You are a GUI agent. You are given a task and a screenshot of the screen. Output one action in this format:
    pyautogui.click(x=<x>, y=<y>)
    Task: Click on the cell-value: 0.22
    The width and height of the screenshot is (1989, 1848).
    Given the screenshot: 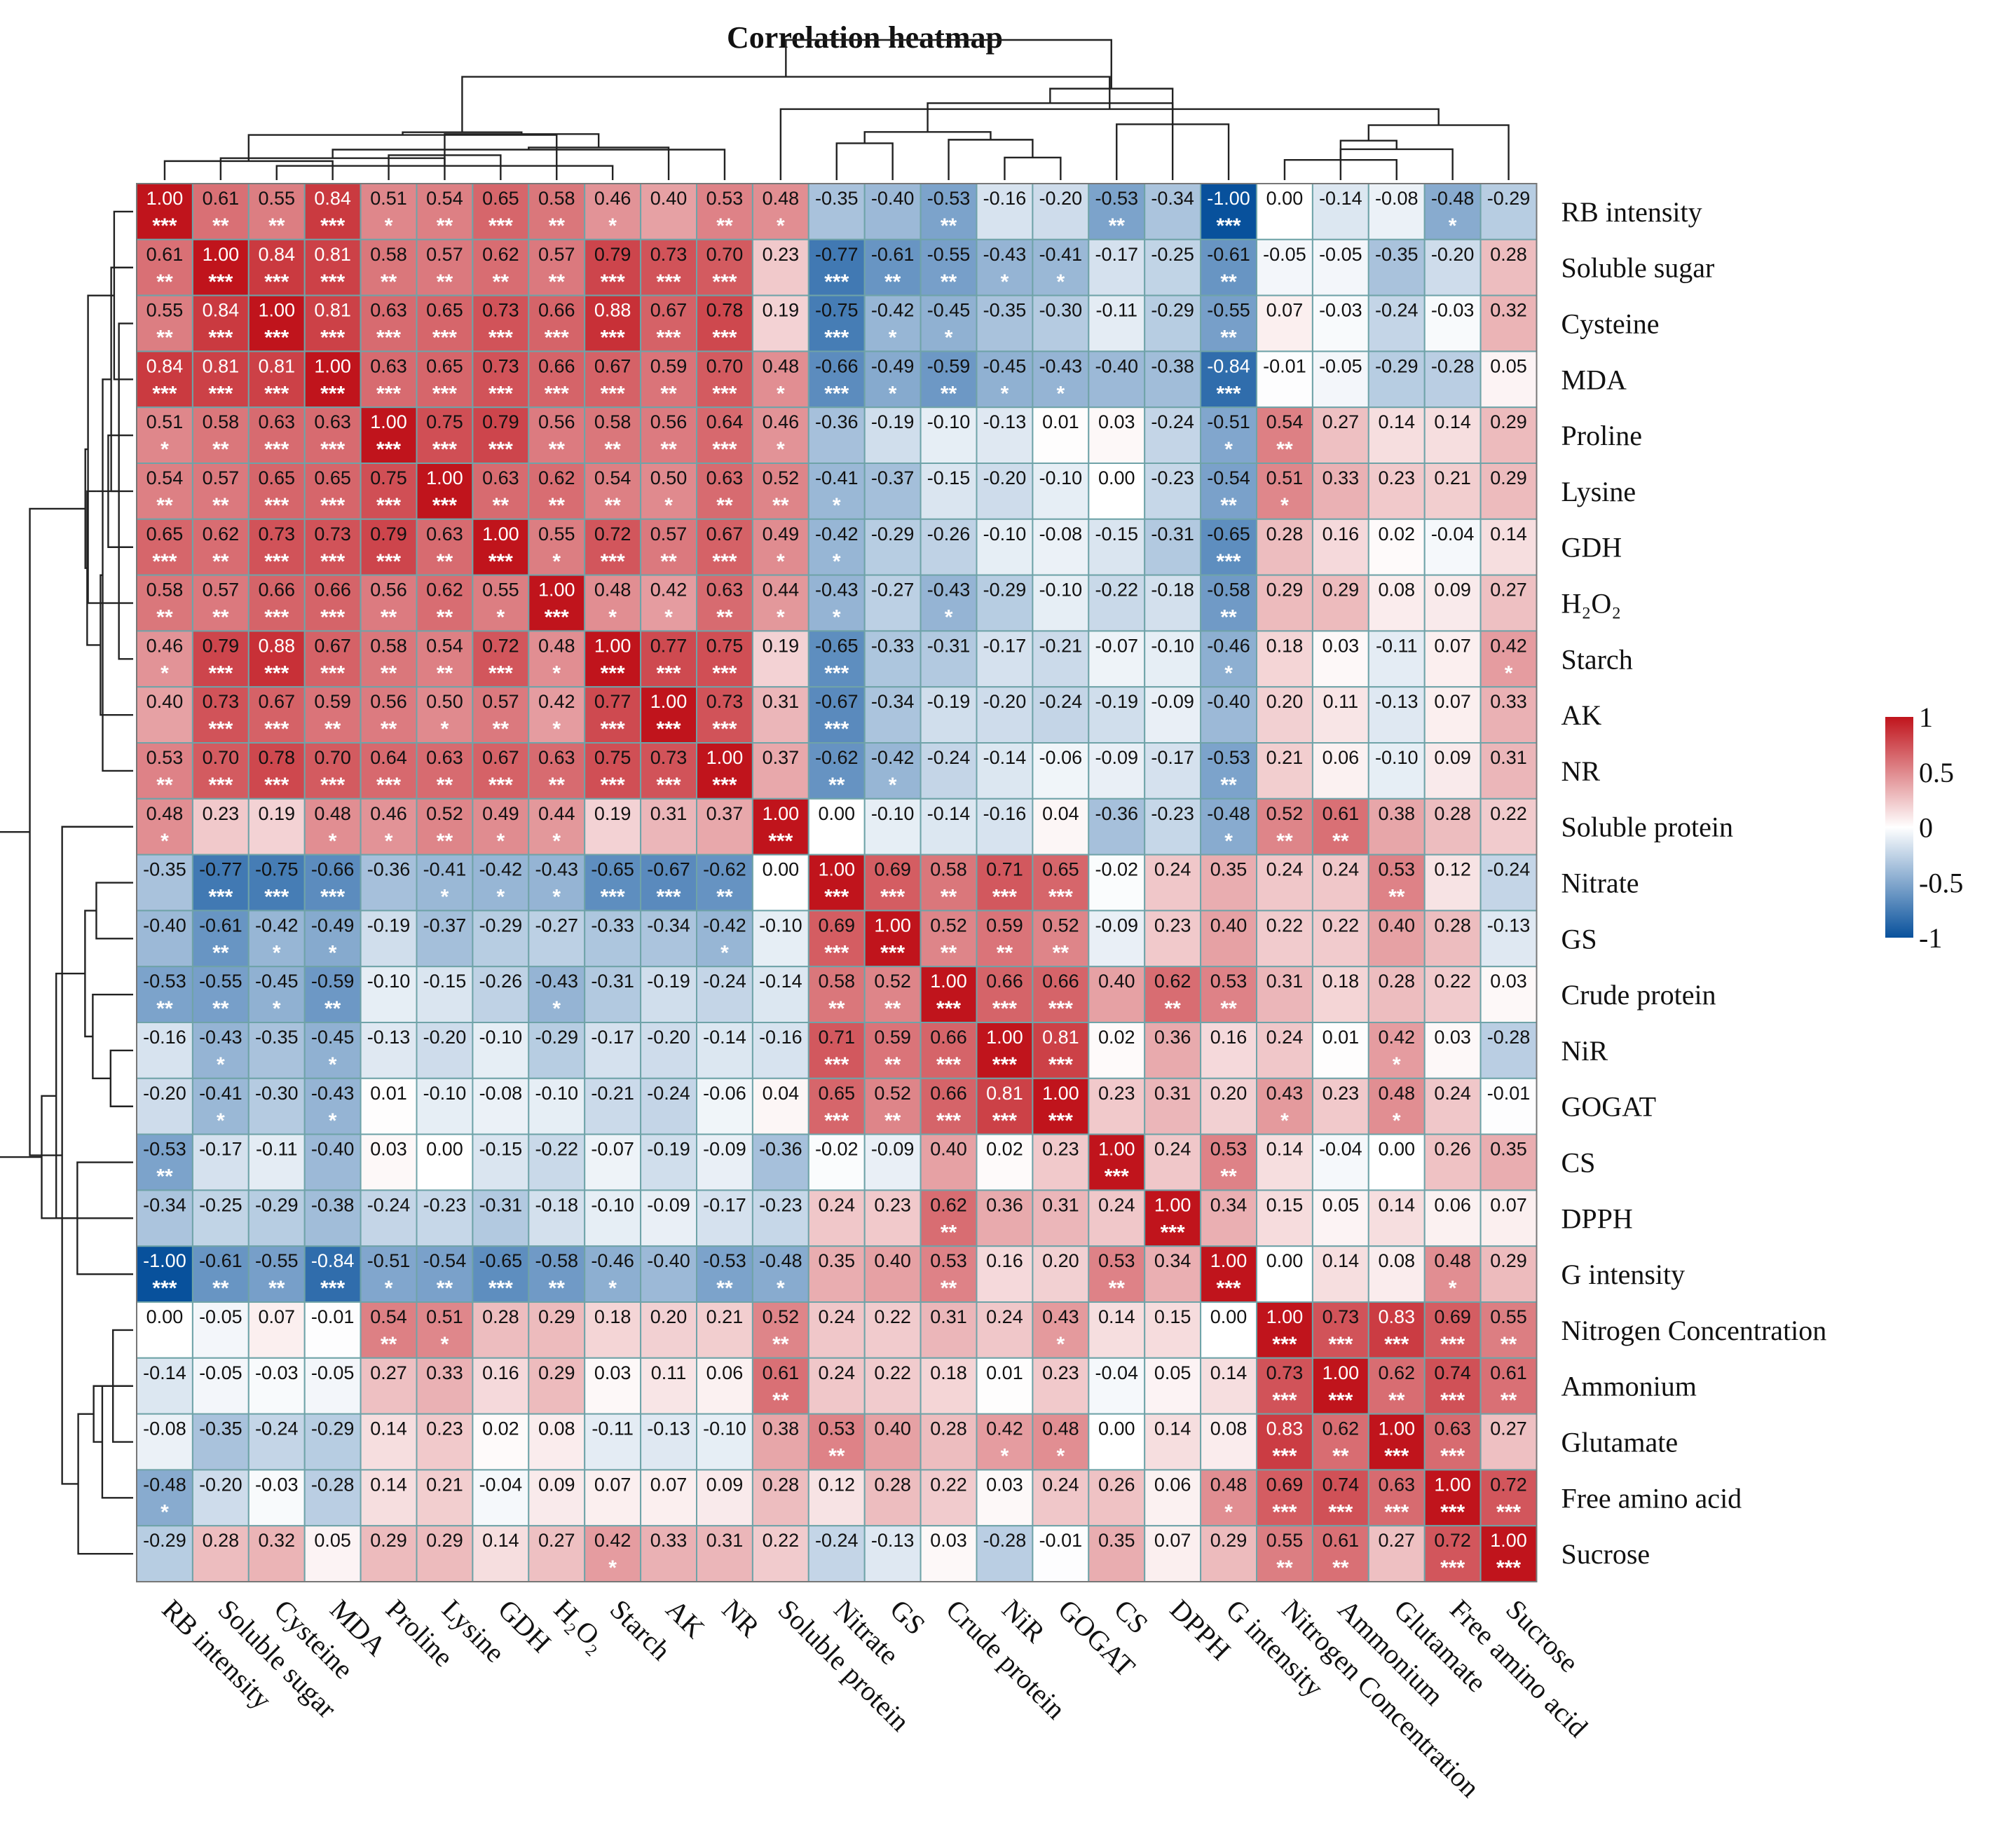 What is the action you would take?
    pyautogui.click(x=1508, y=813)
    